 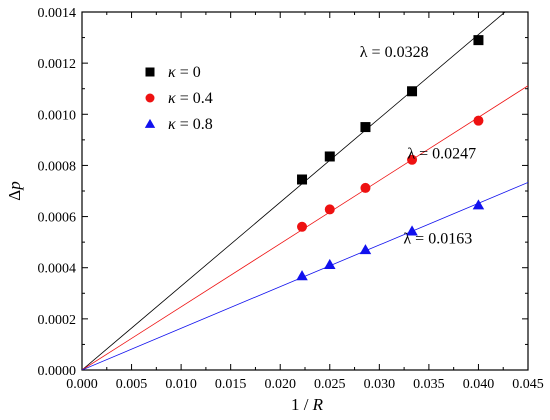 I want to click on x-tick-label: 0.020, so click(x=280, y=384).